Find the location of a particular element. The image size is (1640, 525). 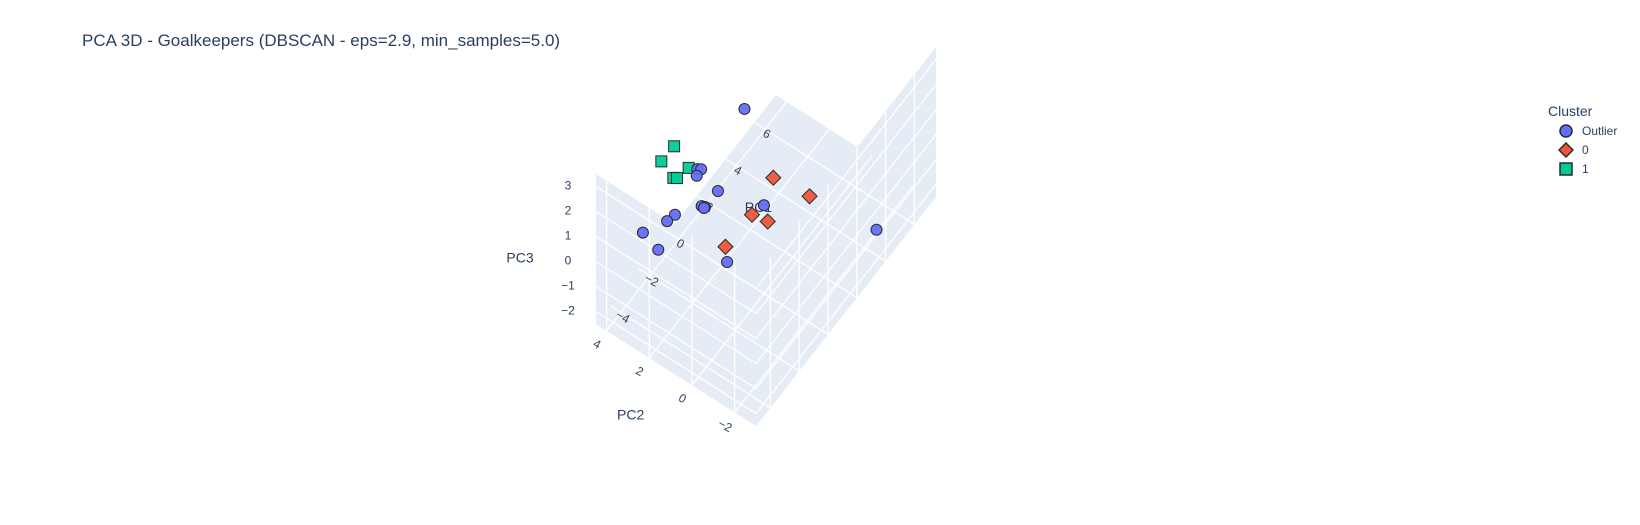

legend-title: Cluster is located at coordinates (1570, 111).